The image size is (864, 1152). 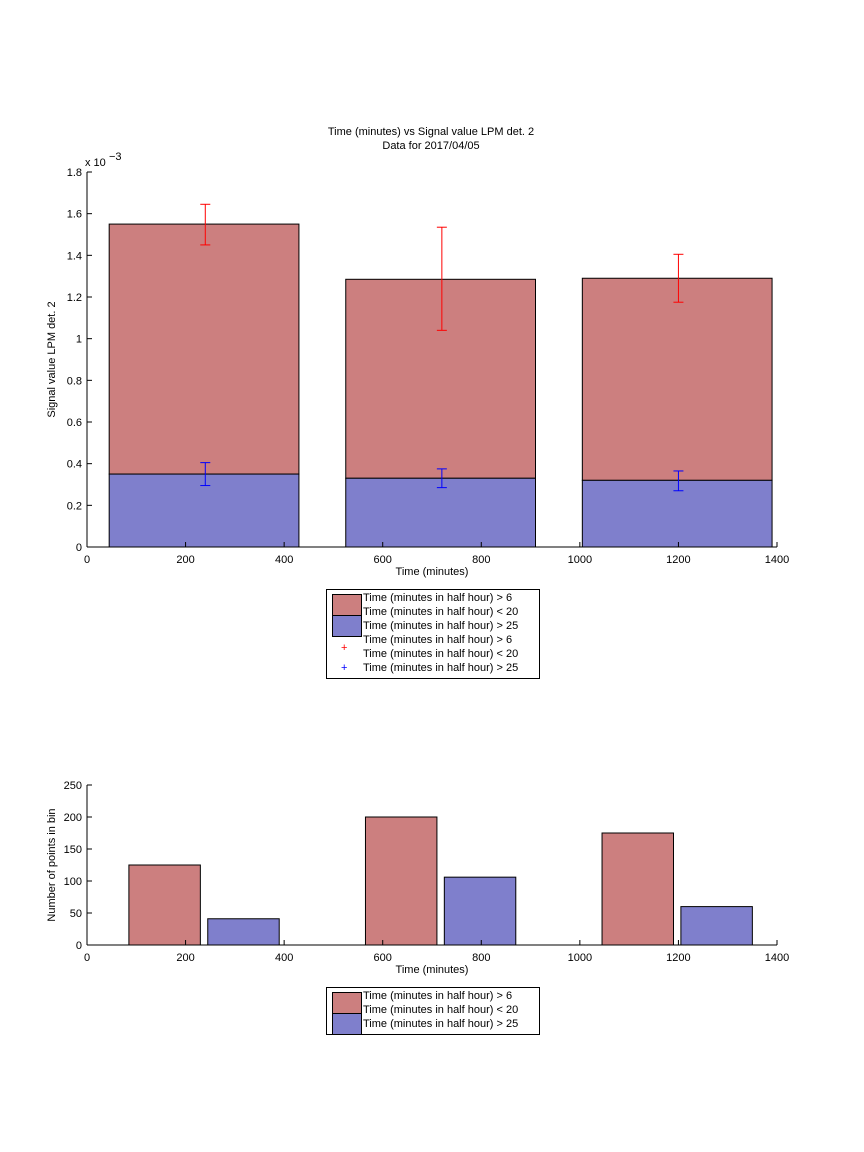 I want to click on y-tick-label: 200, so click(x=73, y=818).